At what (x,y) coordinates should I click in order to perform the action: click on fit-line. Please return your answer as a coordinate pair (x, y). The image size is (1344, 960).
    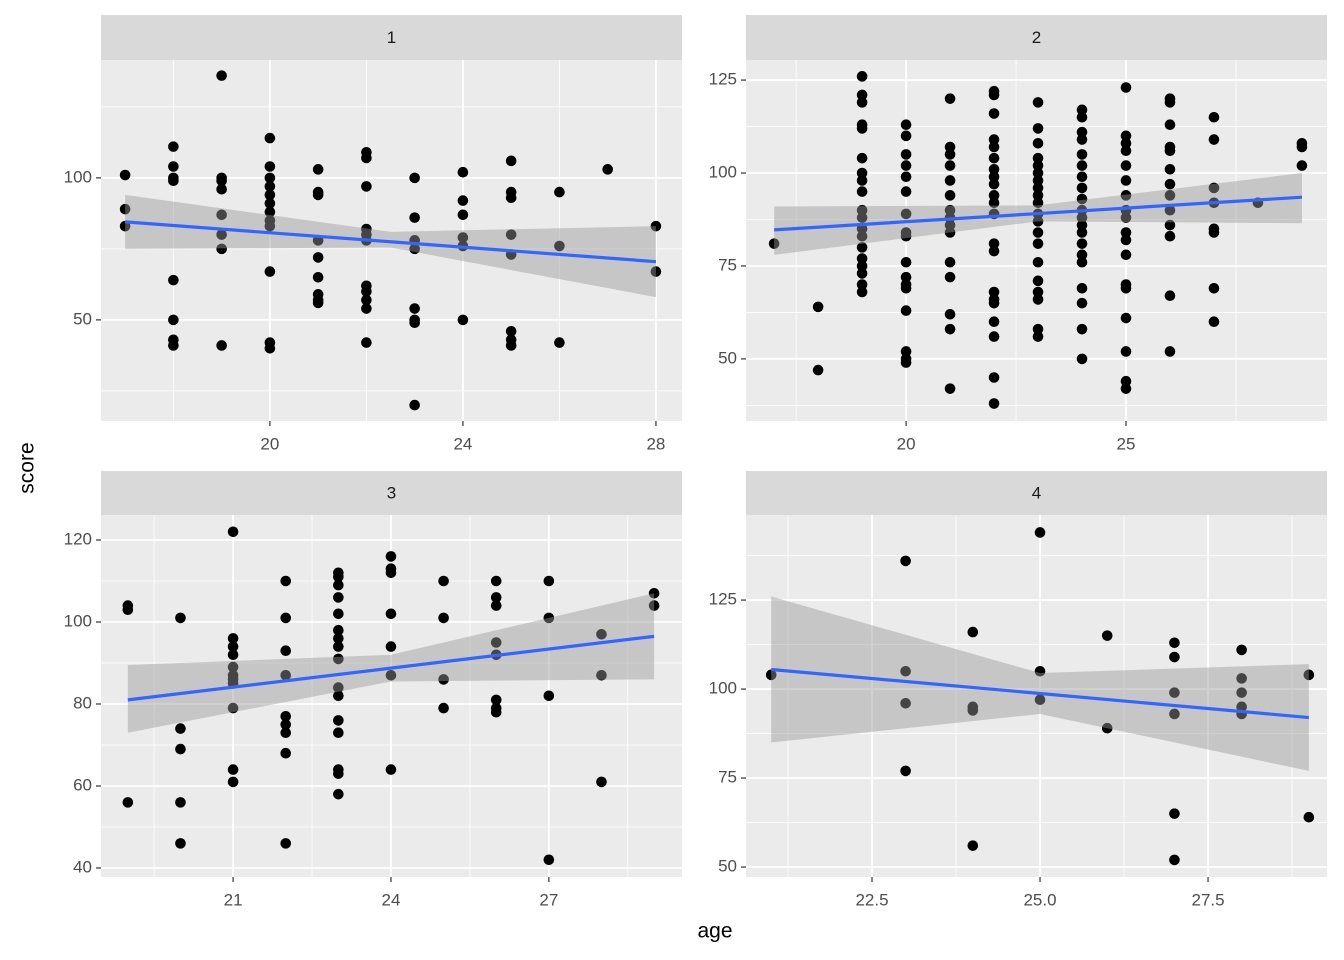
    Looking at the image, I should click on (1038, 213).